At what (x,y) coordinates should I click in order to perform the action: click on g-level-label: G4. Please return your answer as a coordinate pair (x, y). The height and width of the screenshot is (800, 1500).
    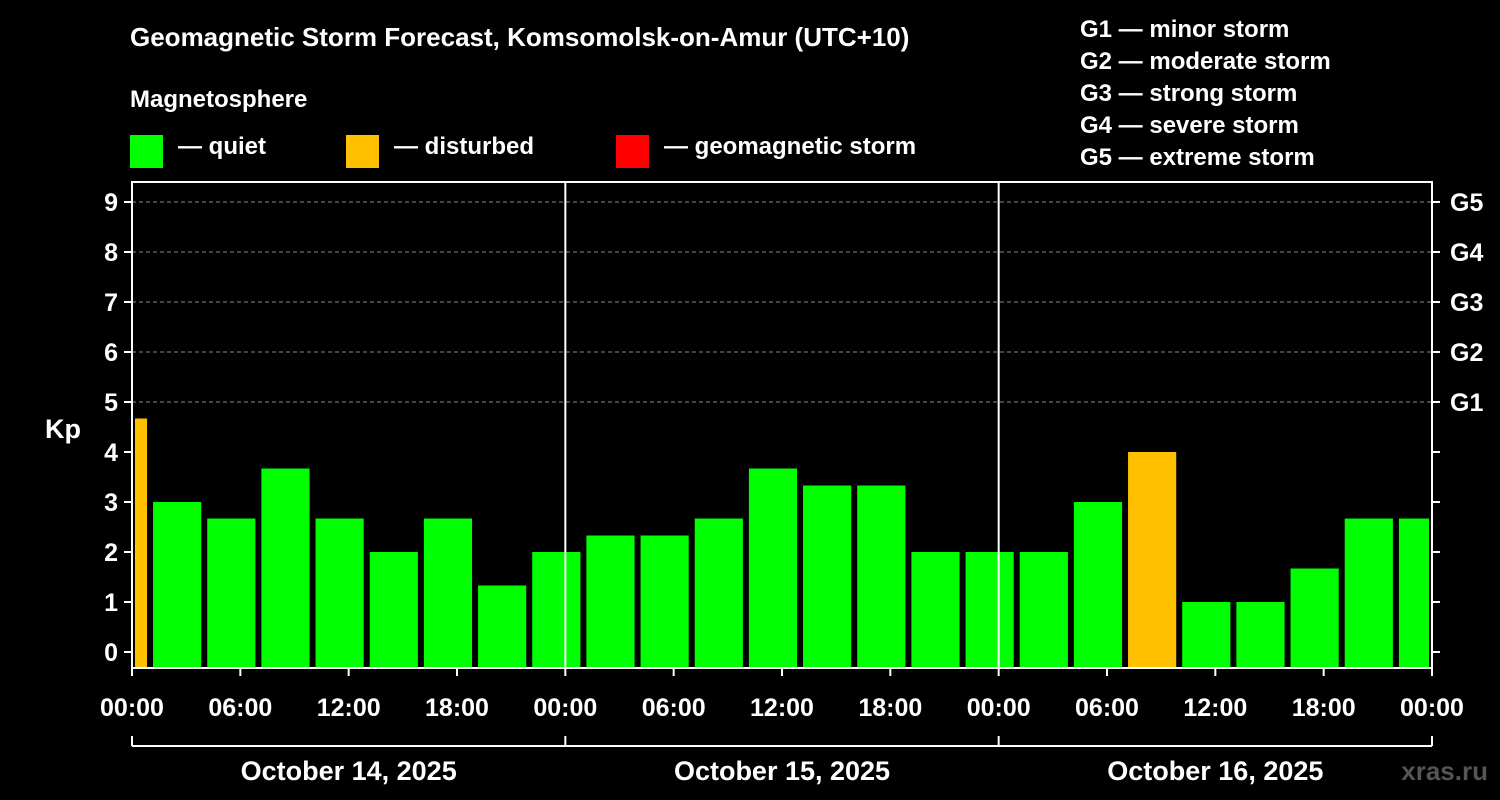
    Looking at the image, I should click on (1466, 253).